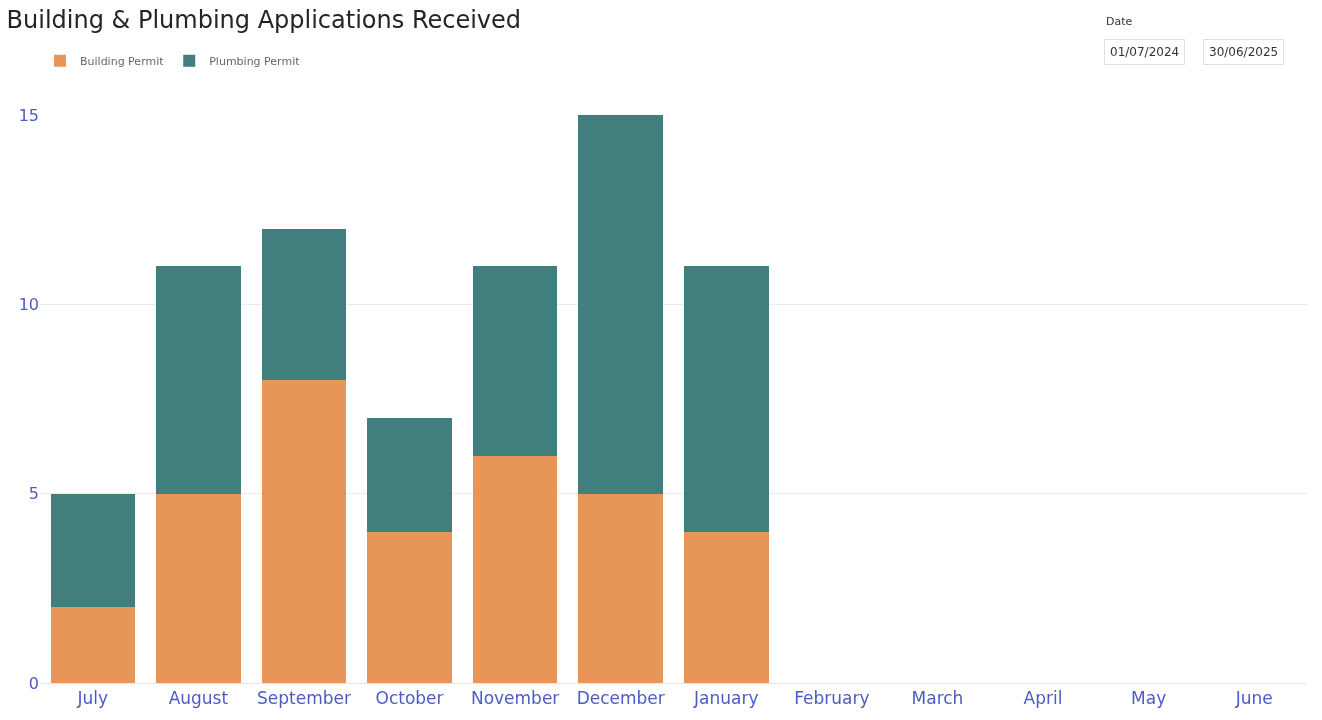 Image resolution: width=1322 pixels, height=720 pixels. Describe the element at coordinates (1119, 21) in the screenshot. I see `text: Date` at that location.